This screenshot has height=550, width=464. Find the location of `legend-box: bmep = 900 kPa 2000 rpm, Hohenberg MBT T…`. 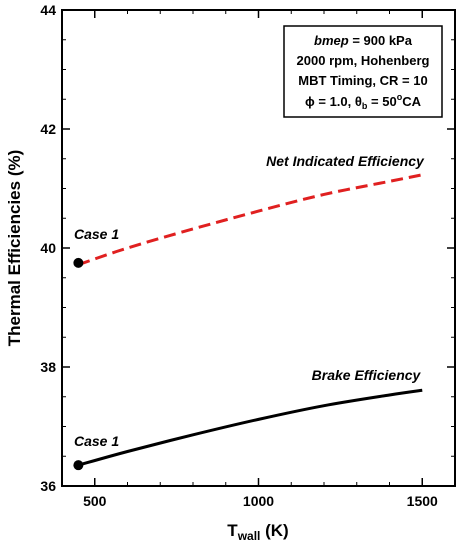

legend-box: bmep = 900 kPa 2000 rpm, Hohenberg MBT T… is located at coordinates (363, 71).